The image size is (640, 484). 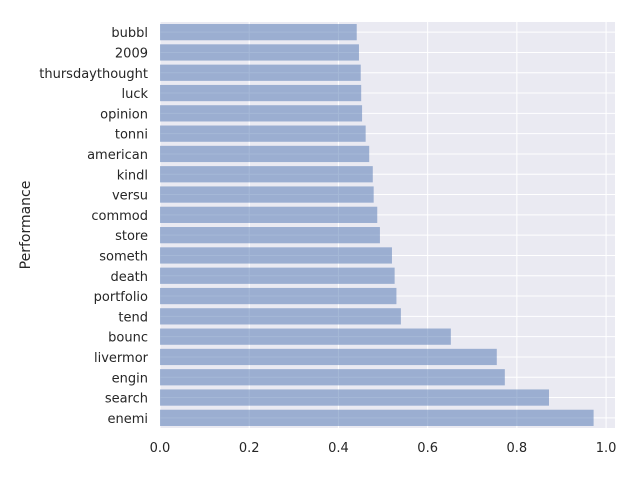 What do you see at coordinates (305, 336) in the screenshot?
I see `bar-bounc` at bounding box center [305, 336].